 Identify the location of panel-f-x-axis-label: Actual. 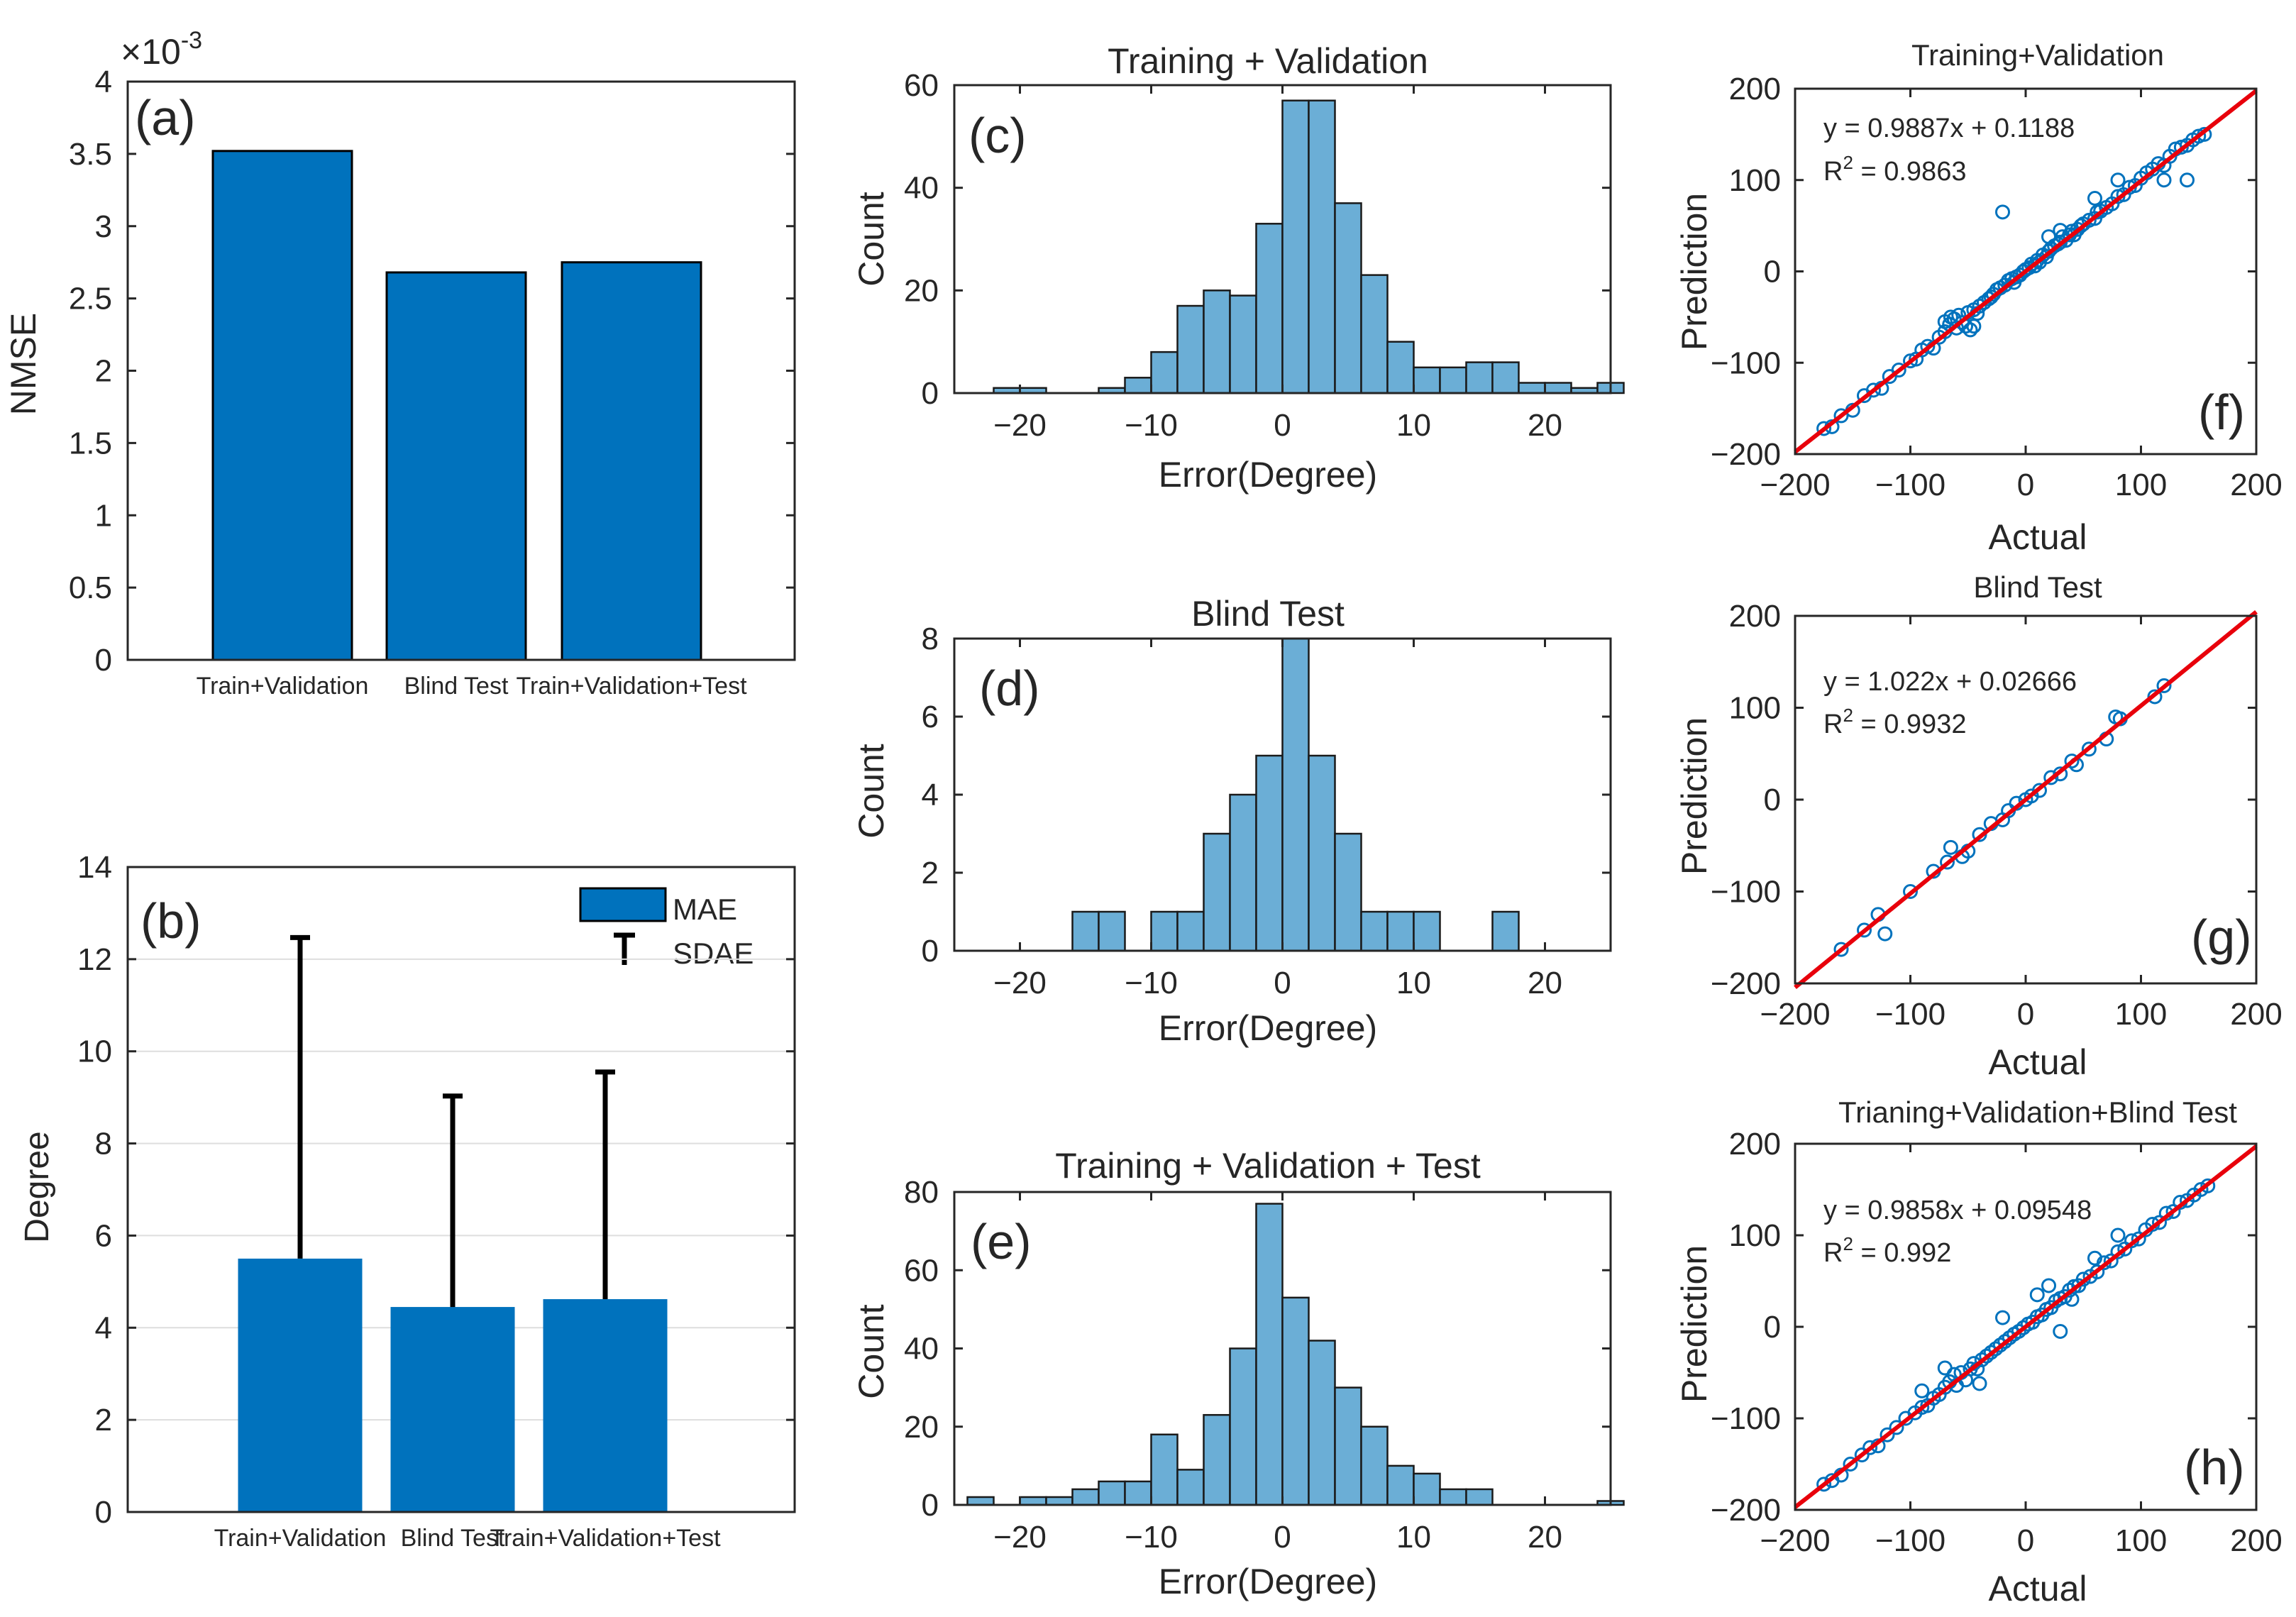
(2038, 537).